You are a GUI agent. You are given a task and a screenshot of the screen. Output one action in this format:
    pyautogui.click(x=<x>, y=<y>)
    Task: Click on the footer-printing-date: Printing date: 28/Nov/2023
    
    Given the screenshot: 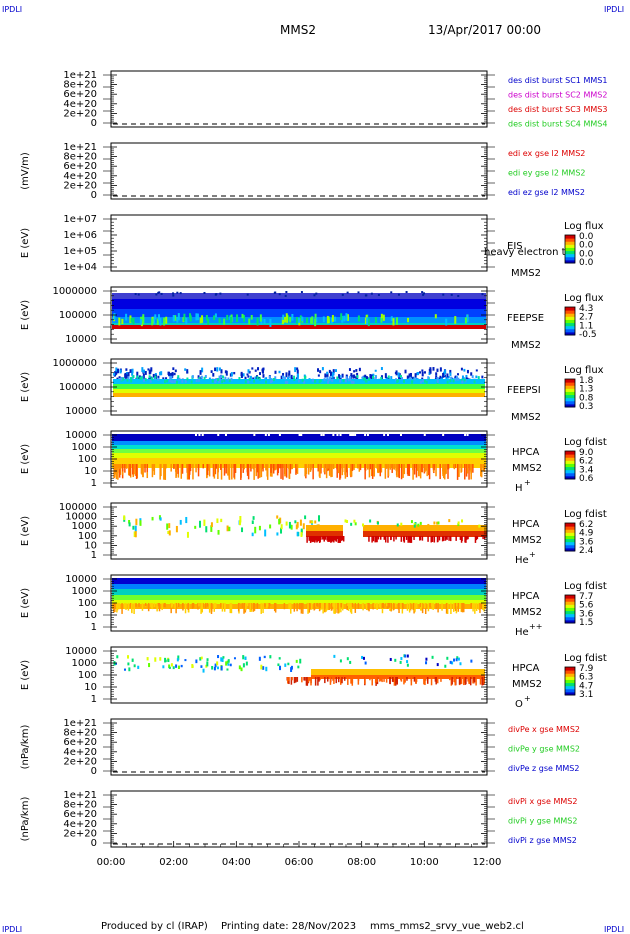 What is the action you would take?
    pyautogui.click(x=288, y=926)
    